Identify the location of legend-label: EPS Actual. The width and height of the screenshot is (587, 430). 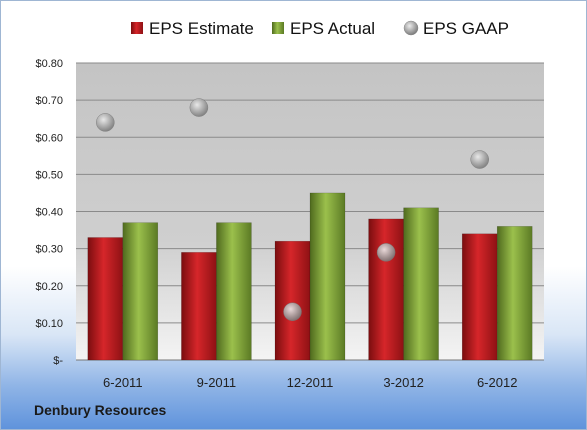
(332, 28).